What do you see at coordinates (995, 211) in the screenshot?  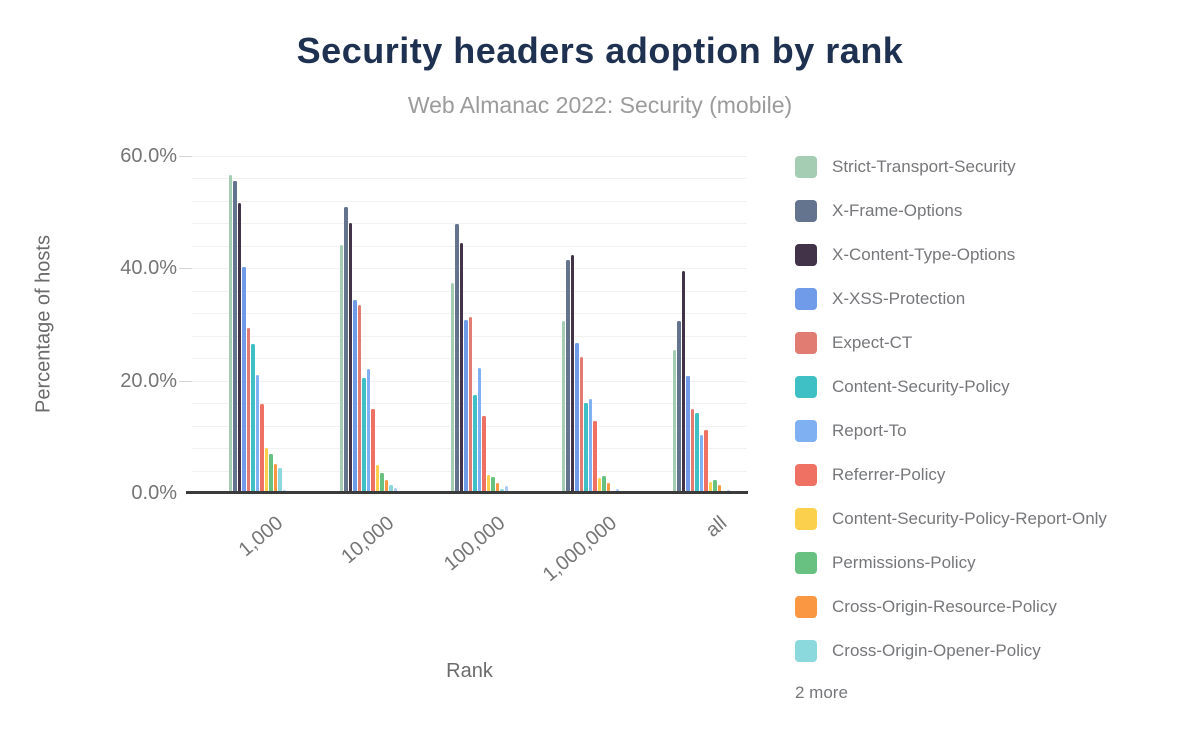 I see `legend-item-x-frame-options: X-Frame-Options` at bounding box center [995, 211].